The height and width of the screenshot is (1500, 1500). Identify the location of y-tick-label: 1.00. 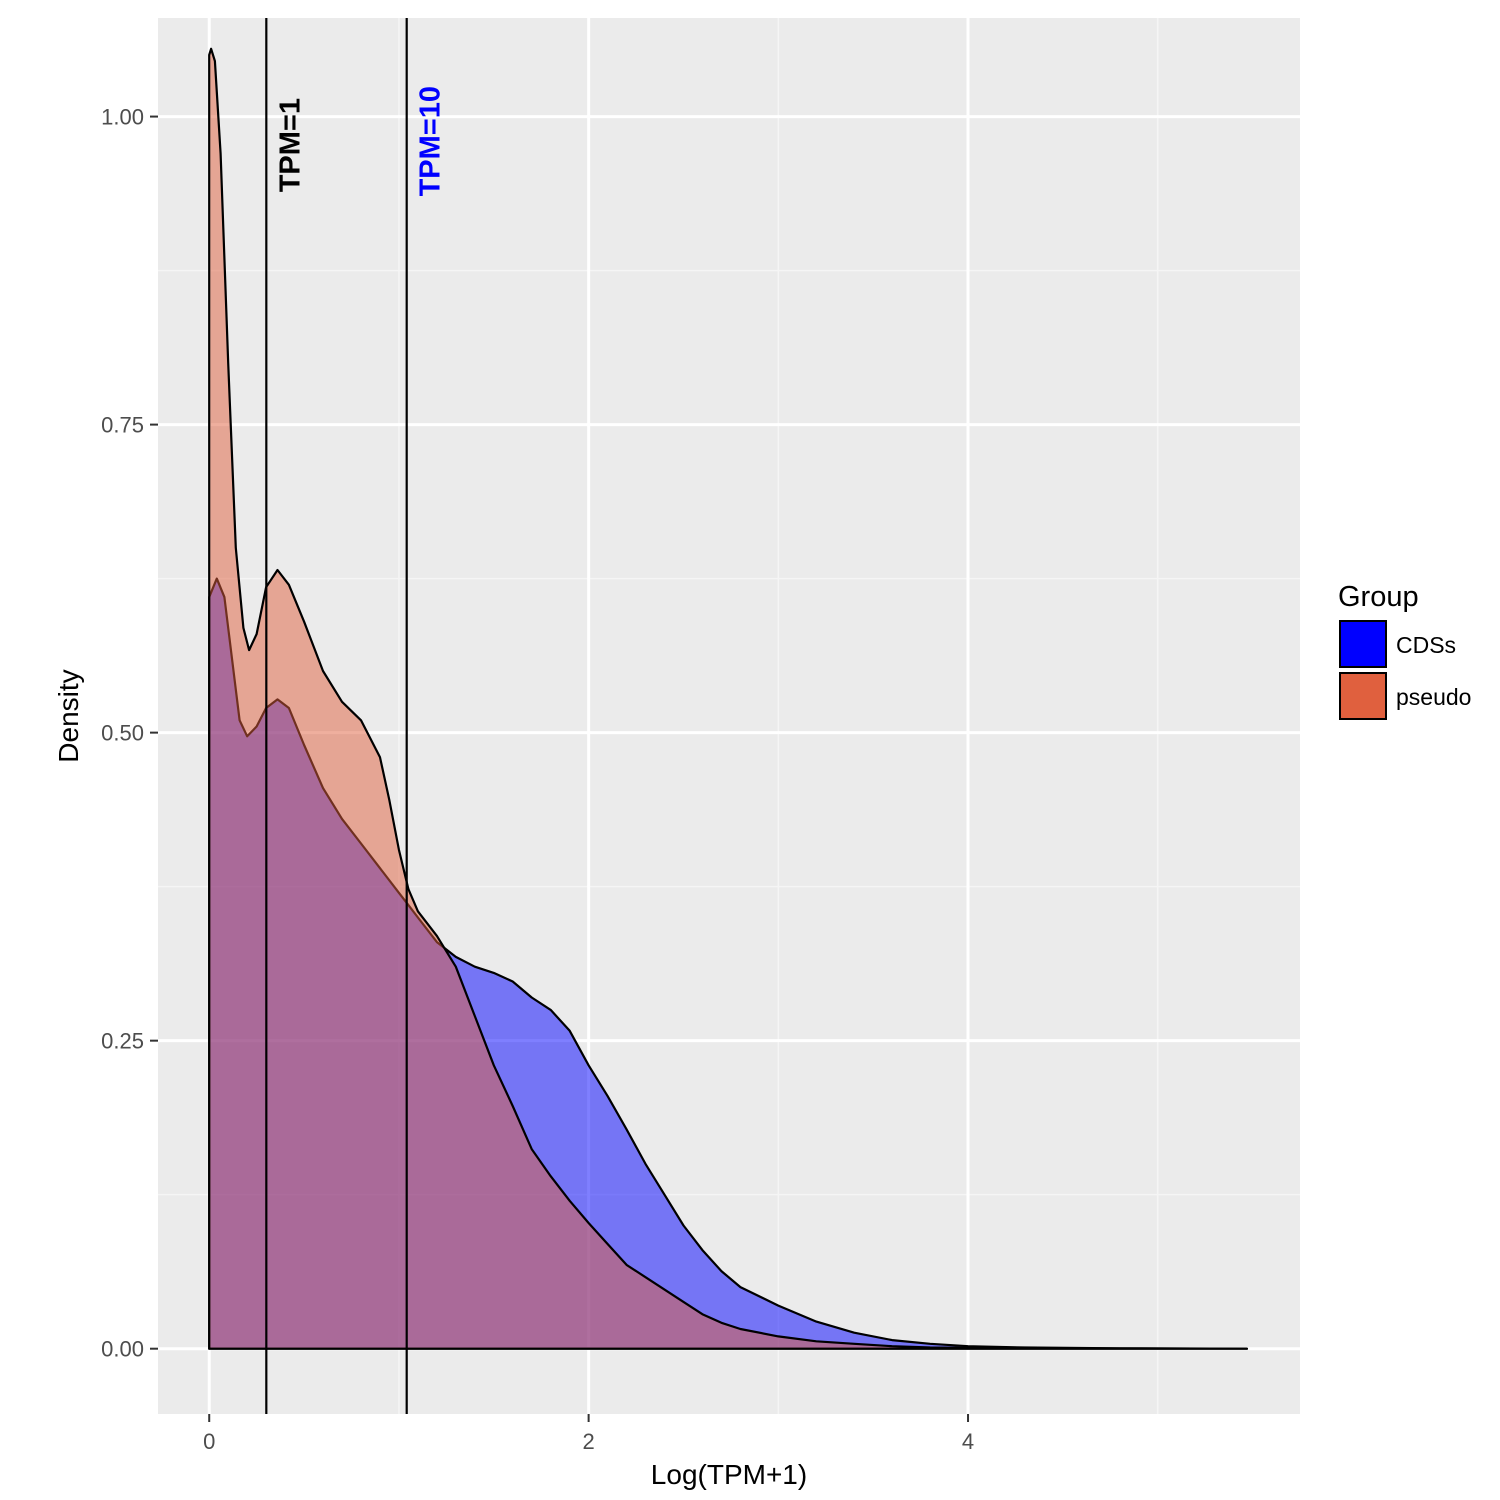
(122, 117).